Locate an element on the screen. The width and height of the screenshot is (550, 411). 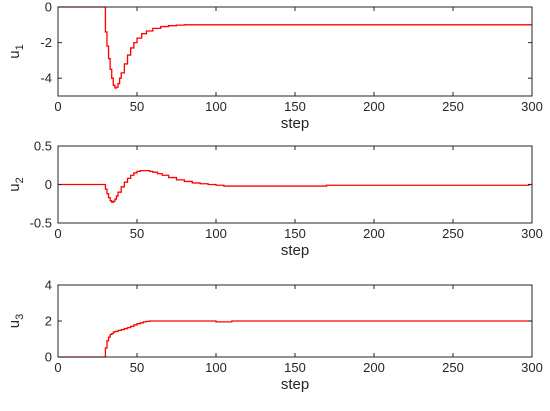
y-axis-label-subscript: 3 is located at coordinates (20, 317).